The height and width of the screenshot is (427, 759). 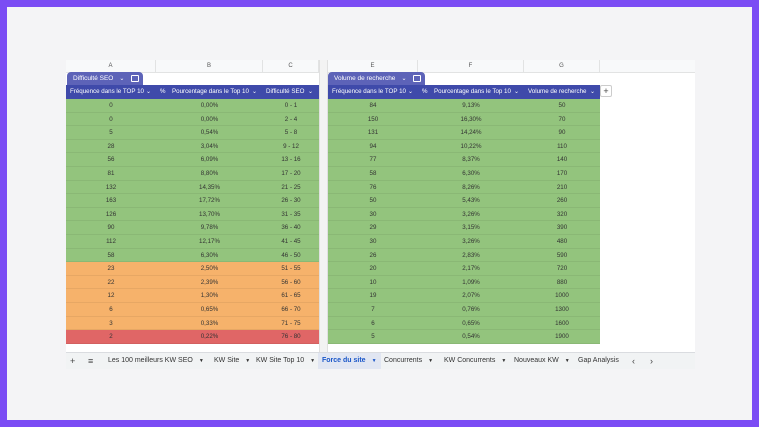 I want to click on table-cell: 0,00%, so click(x=209, y=119).